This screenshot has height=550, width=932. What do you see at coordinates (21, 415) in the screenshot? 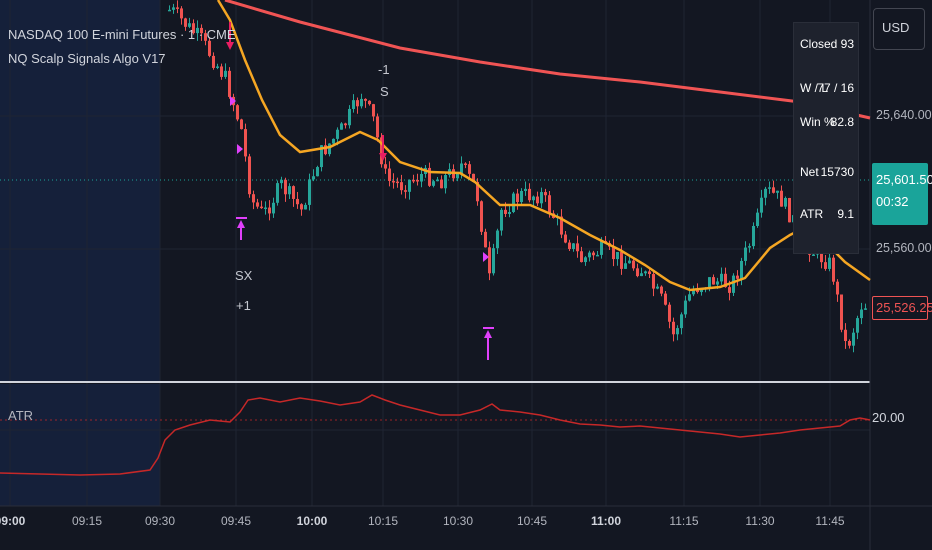
I see `atr-pane-name: ATR` at bounding box center [21, 415].